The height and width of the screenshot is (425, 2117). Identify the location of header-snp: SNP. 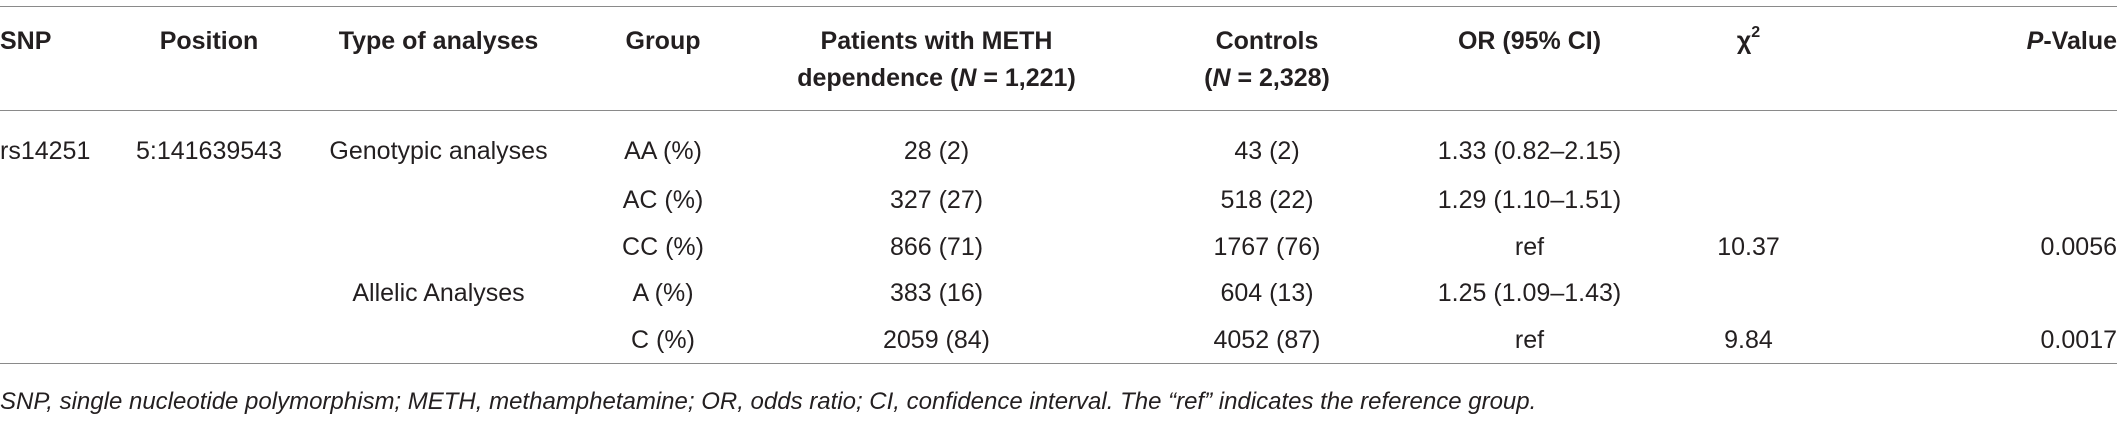
(26, 41).